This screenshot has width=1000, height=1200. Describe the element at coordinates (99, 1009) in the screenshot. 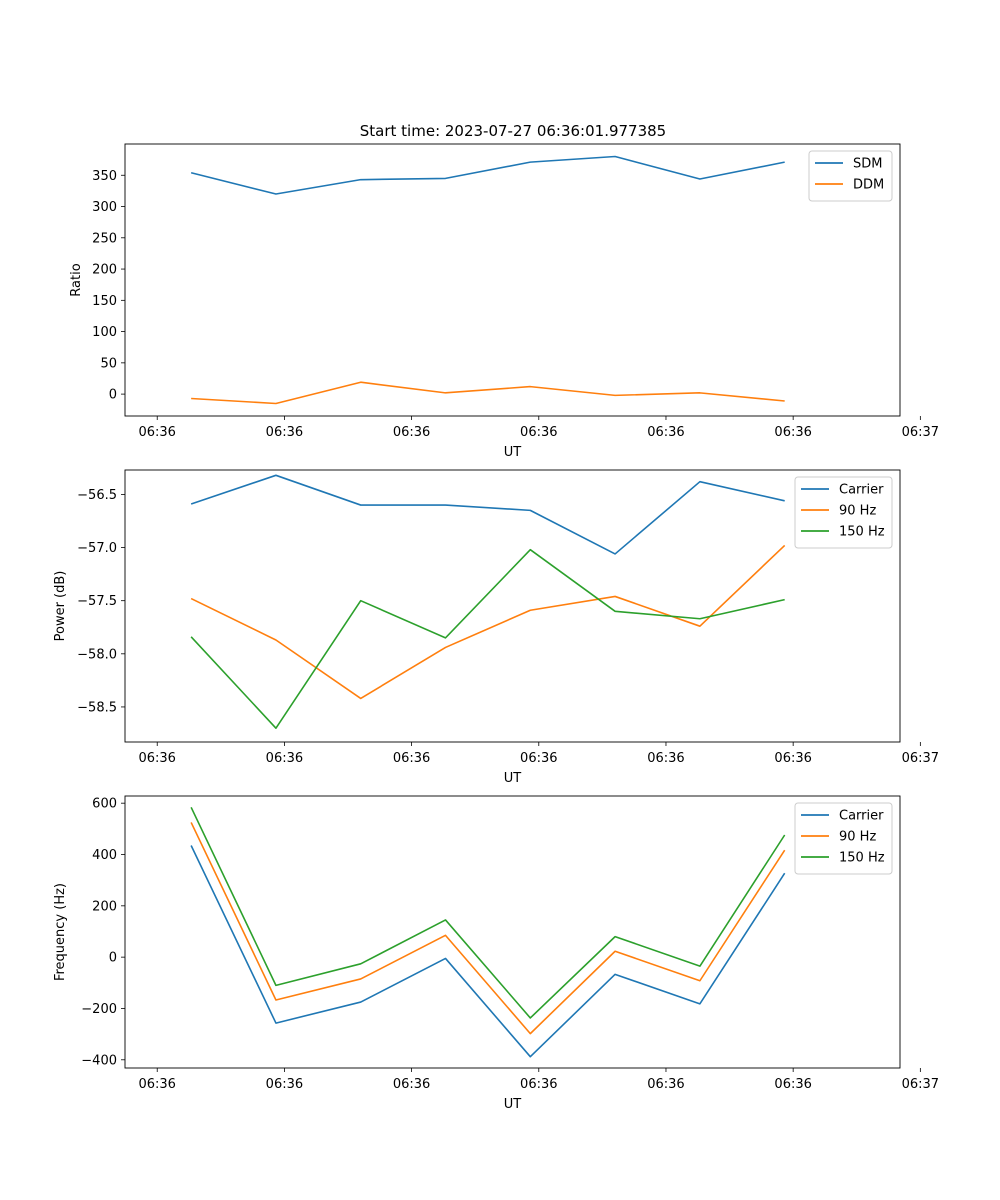

I see `y-tick-label: −200` at that location.